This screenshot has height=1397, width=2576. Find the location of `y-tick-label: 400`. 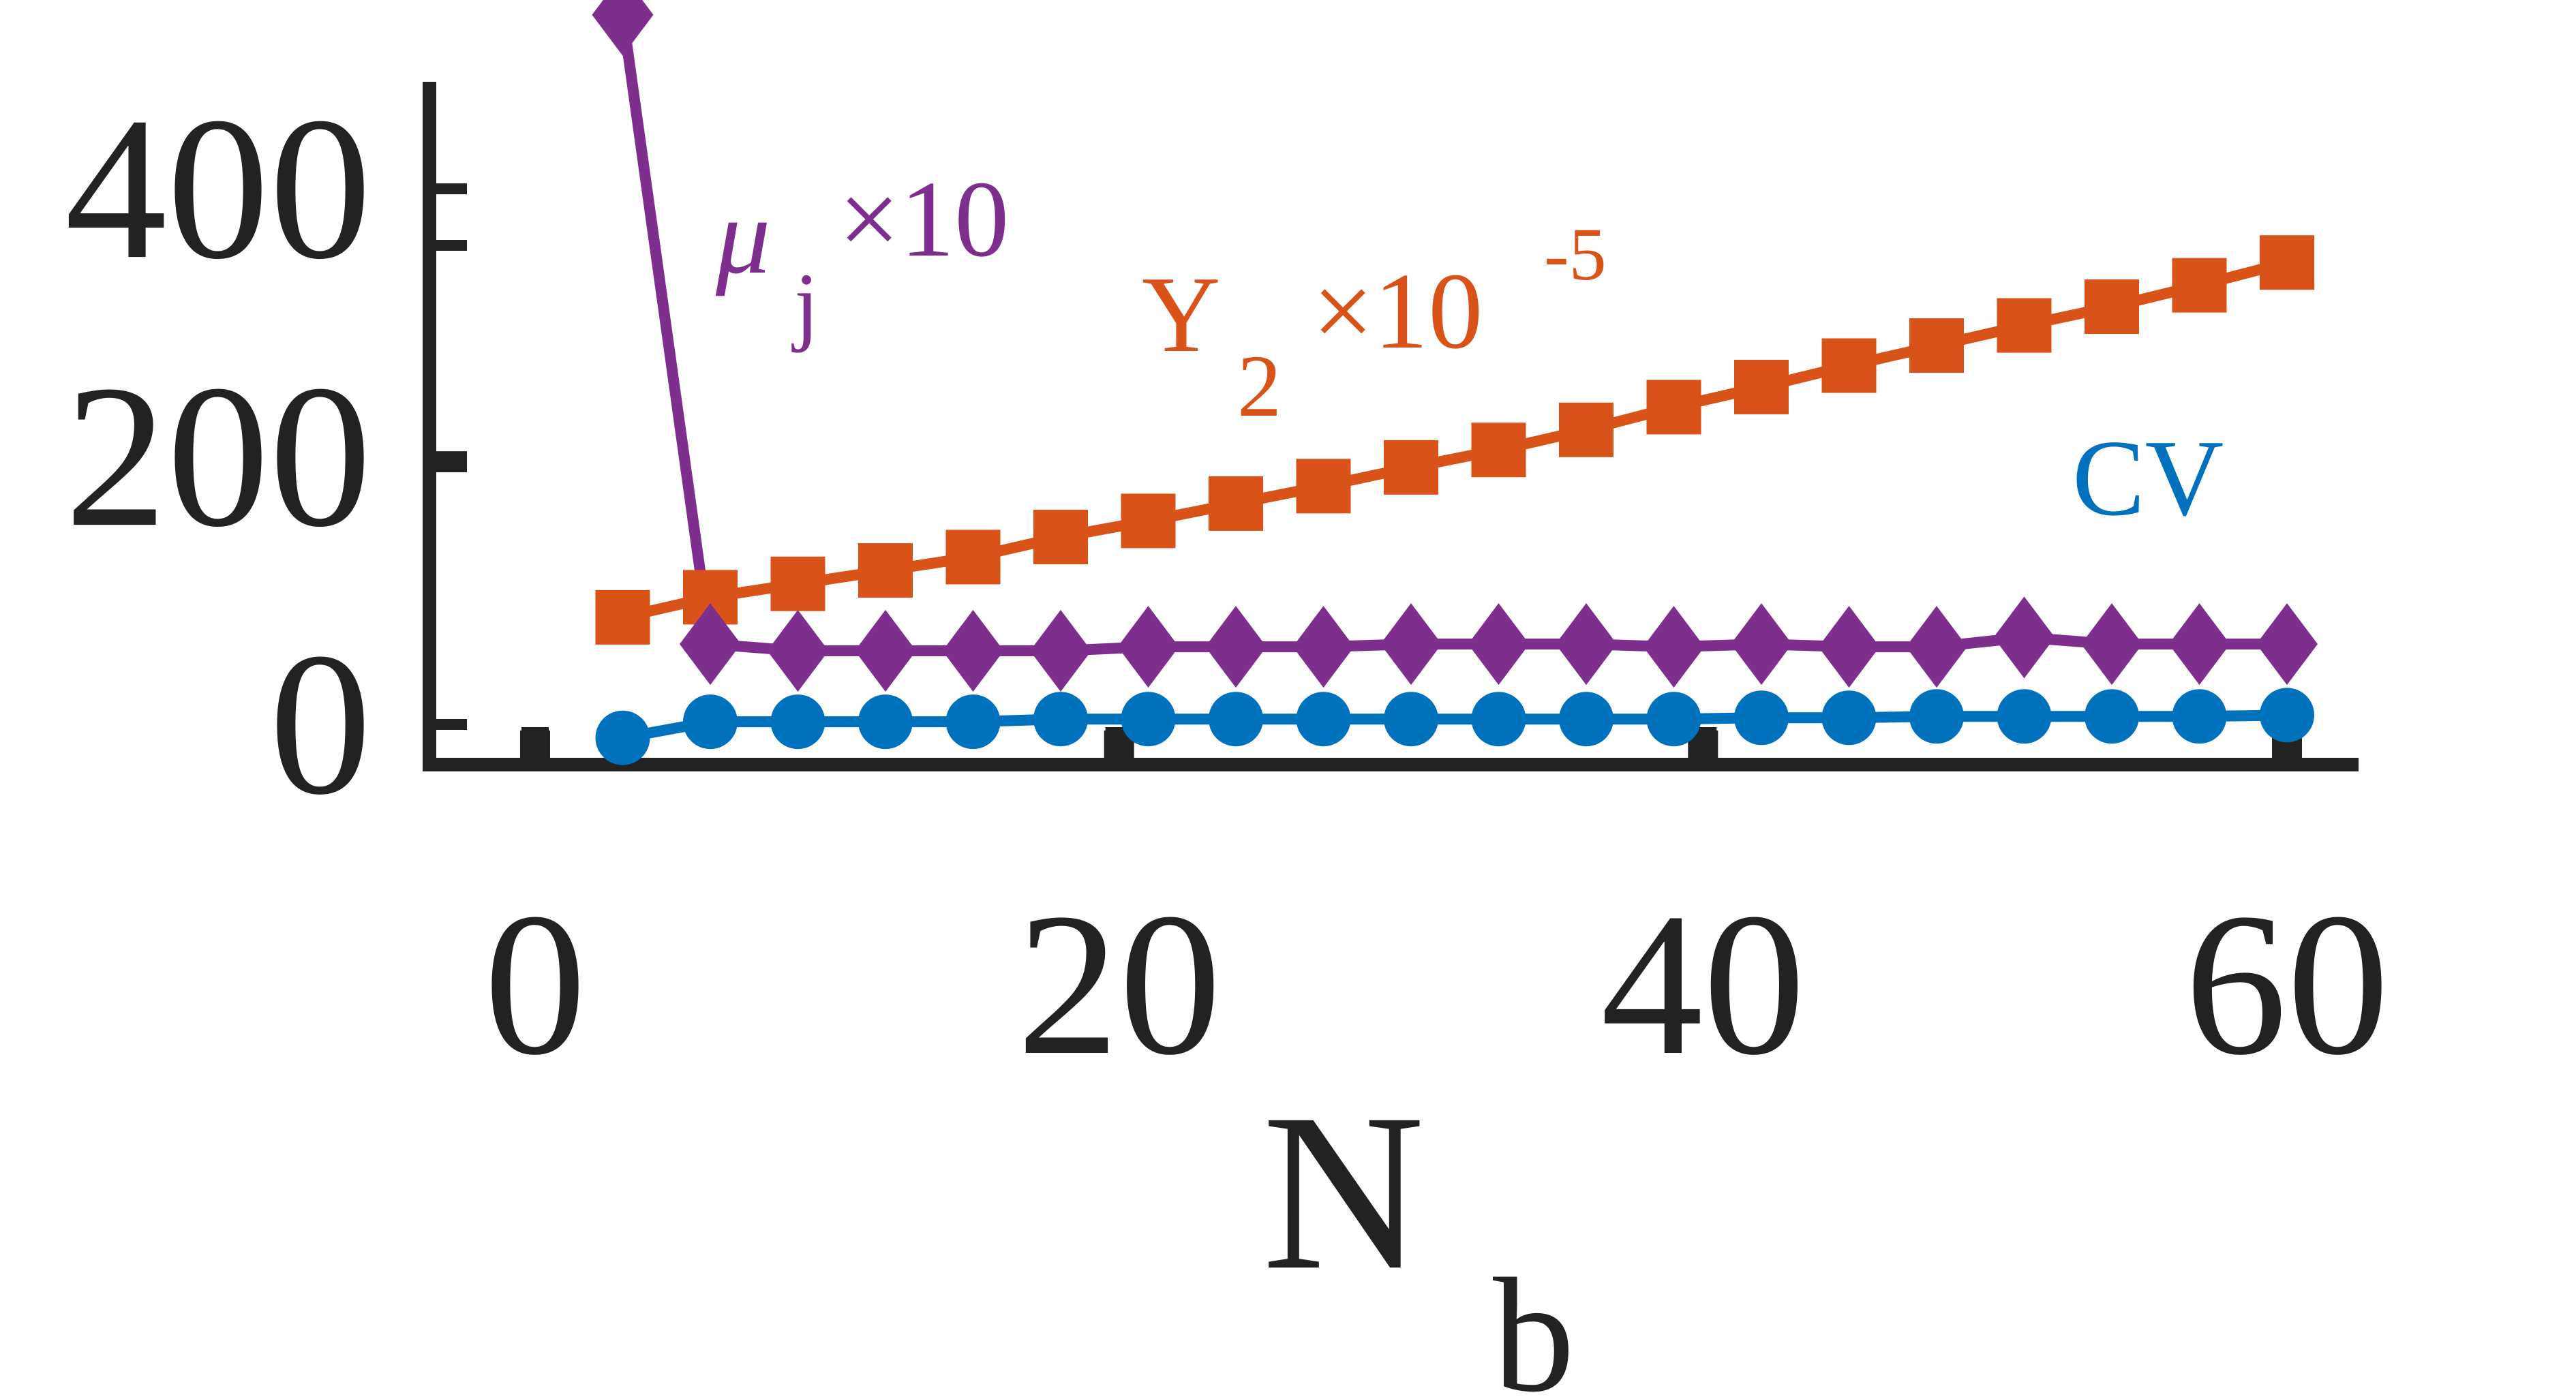

y-tick-label: 400 is located at coordinates (218, 188).